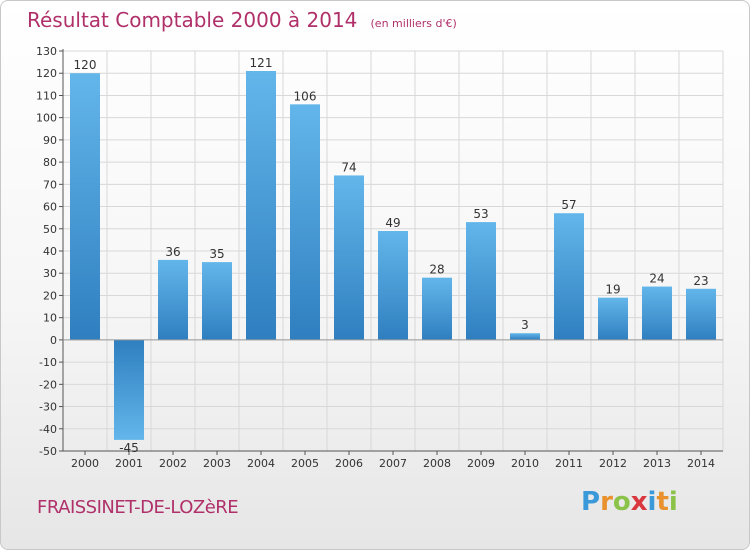  What do you see at coordinates (639, 502) in the screenshot?
I see `logo-letter: x` at bounding box center [639, 502].